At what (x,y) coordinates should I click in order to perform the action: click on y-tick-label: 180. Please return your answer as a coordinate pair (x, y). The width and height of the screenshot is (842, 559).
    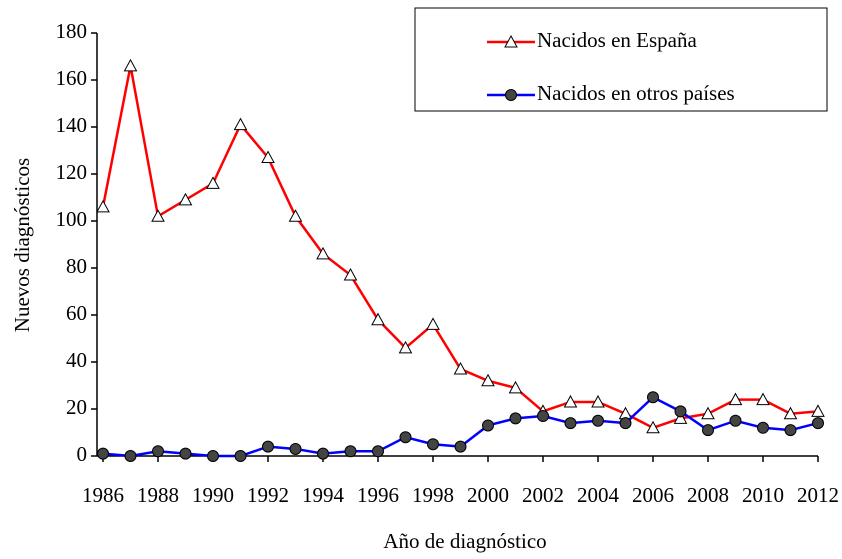
    Looking at the image, I should click on (72, 31).